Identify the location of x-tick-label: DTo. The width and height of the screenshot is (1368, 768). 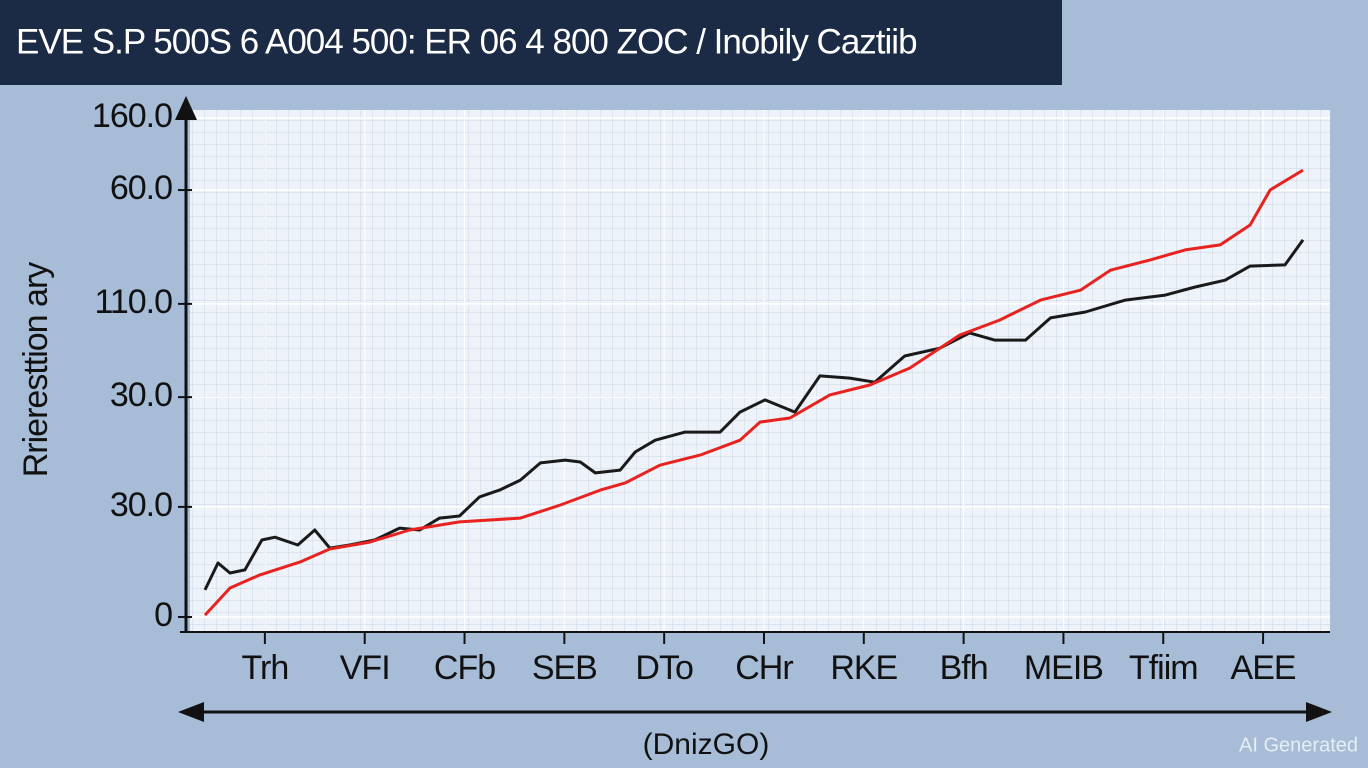
(664, 668).